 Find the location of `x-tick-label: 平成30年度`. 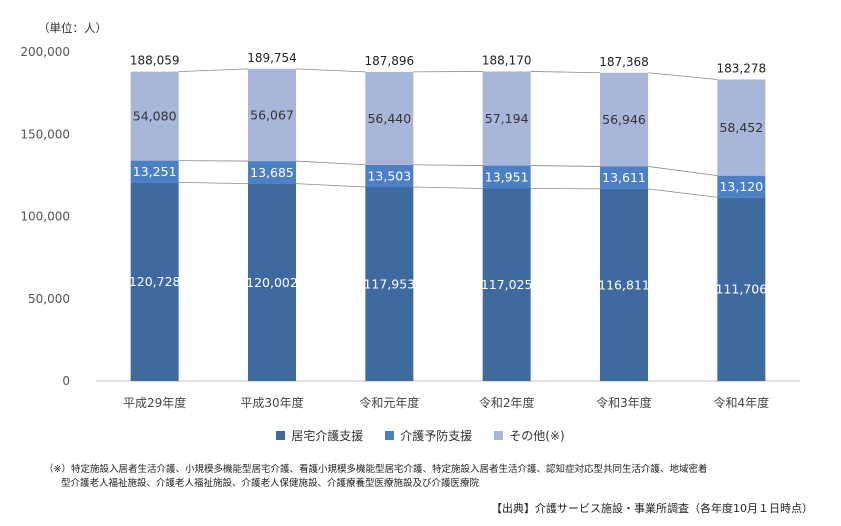

x-tick-label: 平成30年度 is located at coordinates (271, 402).